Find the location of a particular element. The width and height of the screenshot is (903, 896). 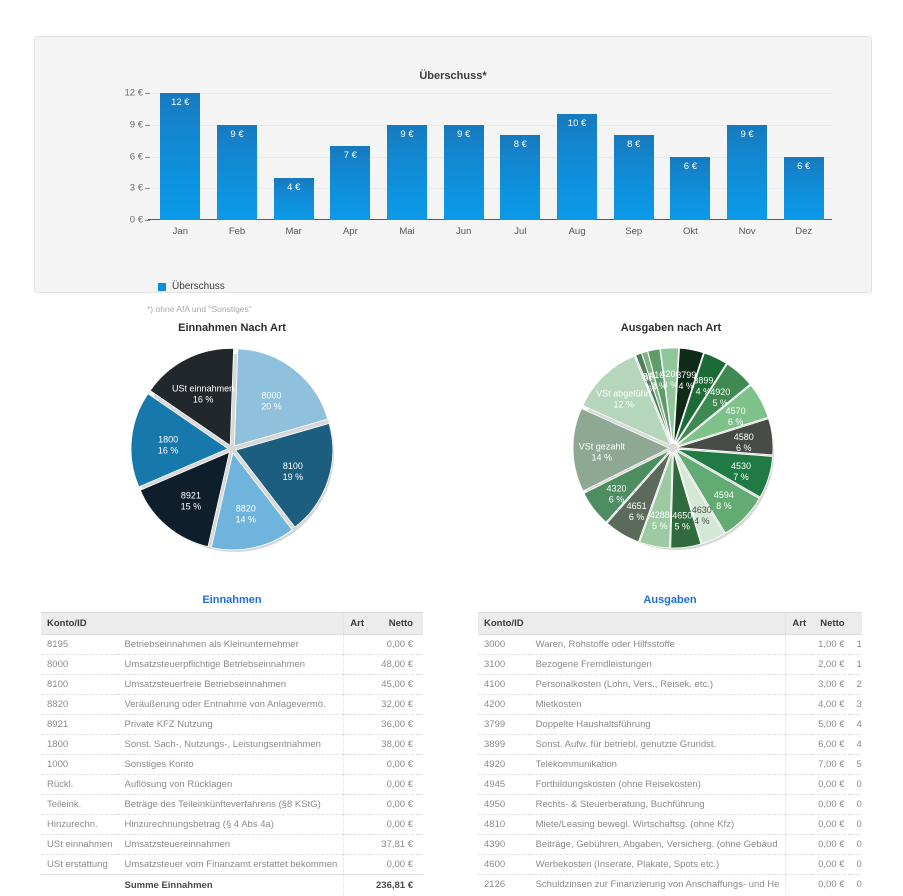

y-axis-tick-label: 9 € is located at coordinates (136, 124).